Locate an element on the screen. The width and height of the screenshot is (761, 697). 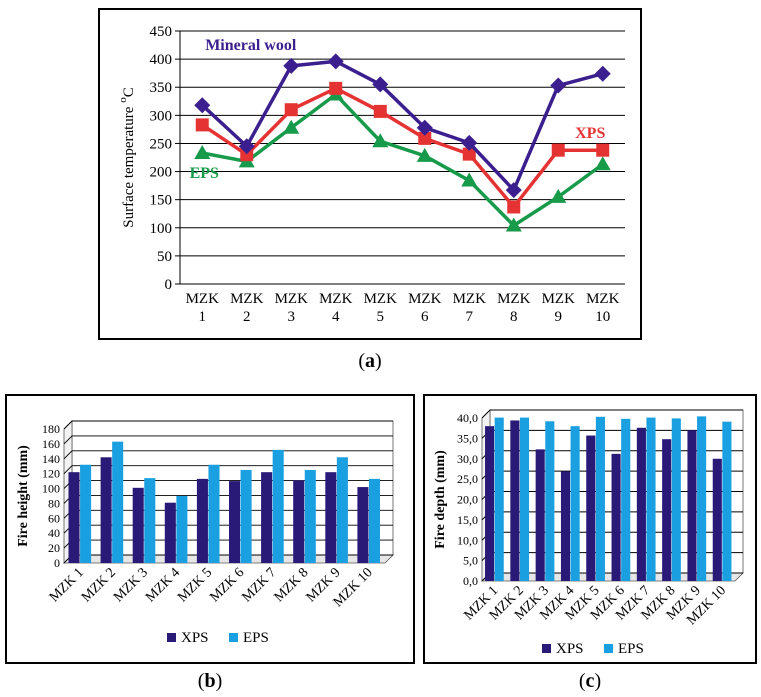
x-tick-label: 3 is located at coordinates (292, 317).